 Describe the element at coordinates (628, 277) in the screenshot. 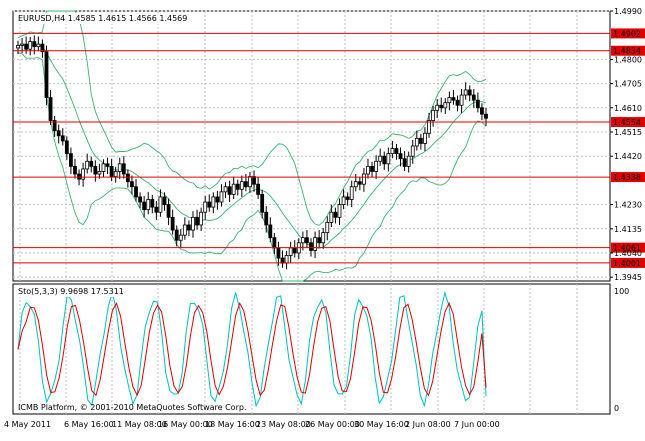

I see `price-tick-label: 1.3945` at that location.